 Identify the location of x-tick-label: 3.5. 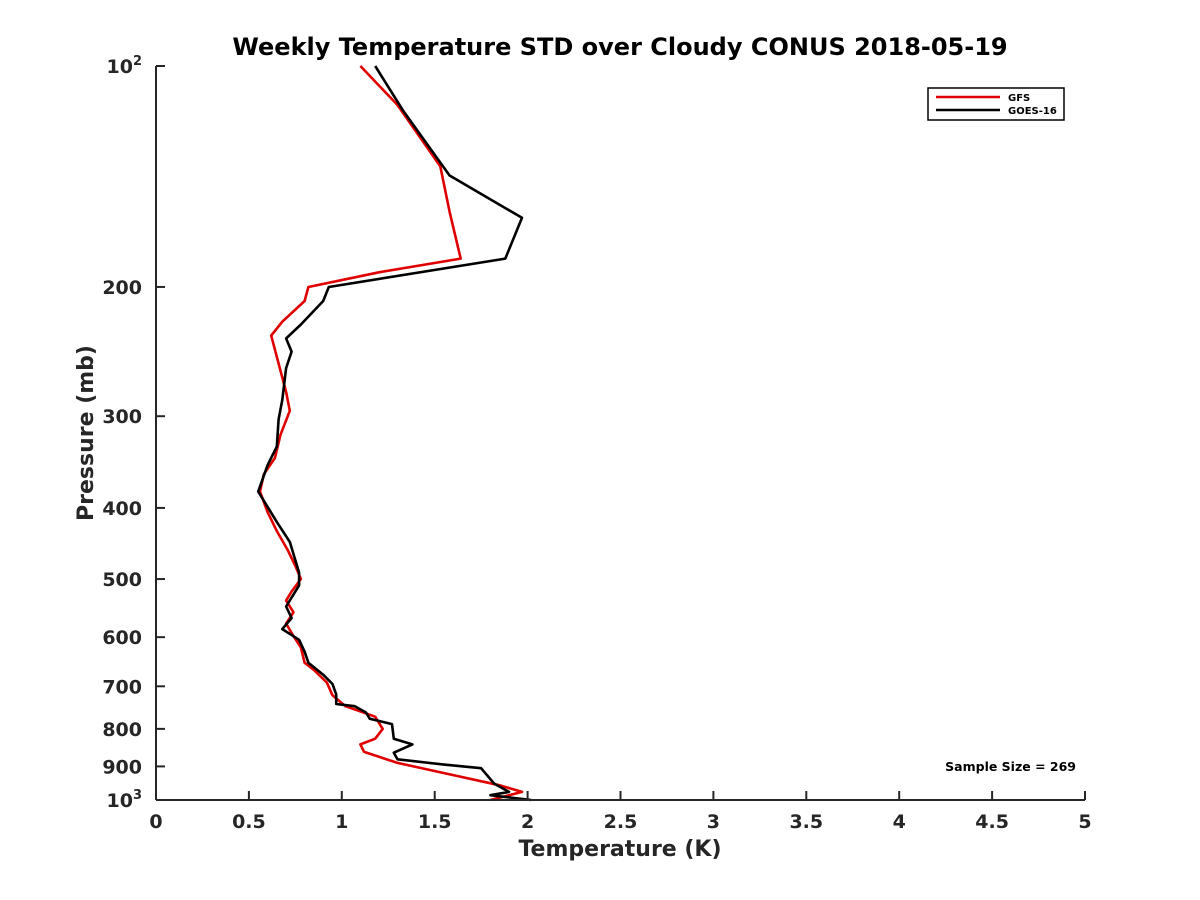
(806, 822).